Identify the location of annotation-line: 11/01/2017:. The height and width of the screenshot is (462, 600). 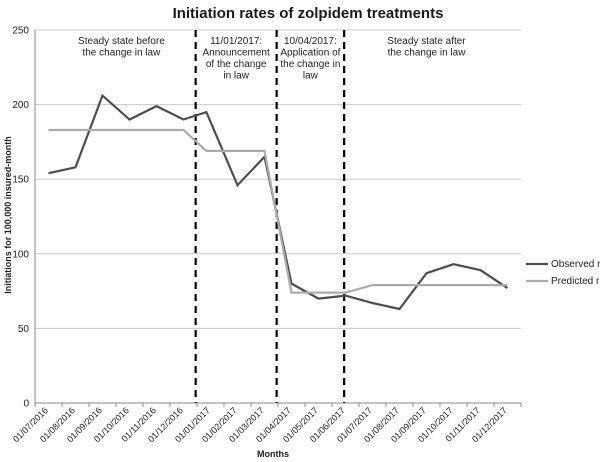
(236, 41).